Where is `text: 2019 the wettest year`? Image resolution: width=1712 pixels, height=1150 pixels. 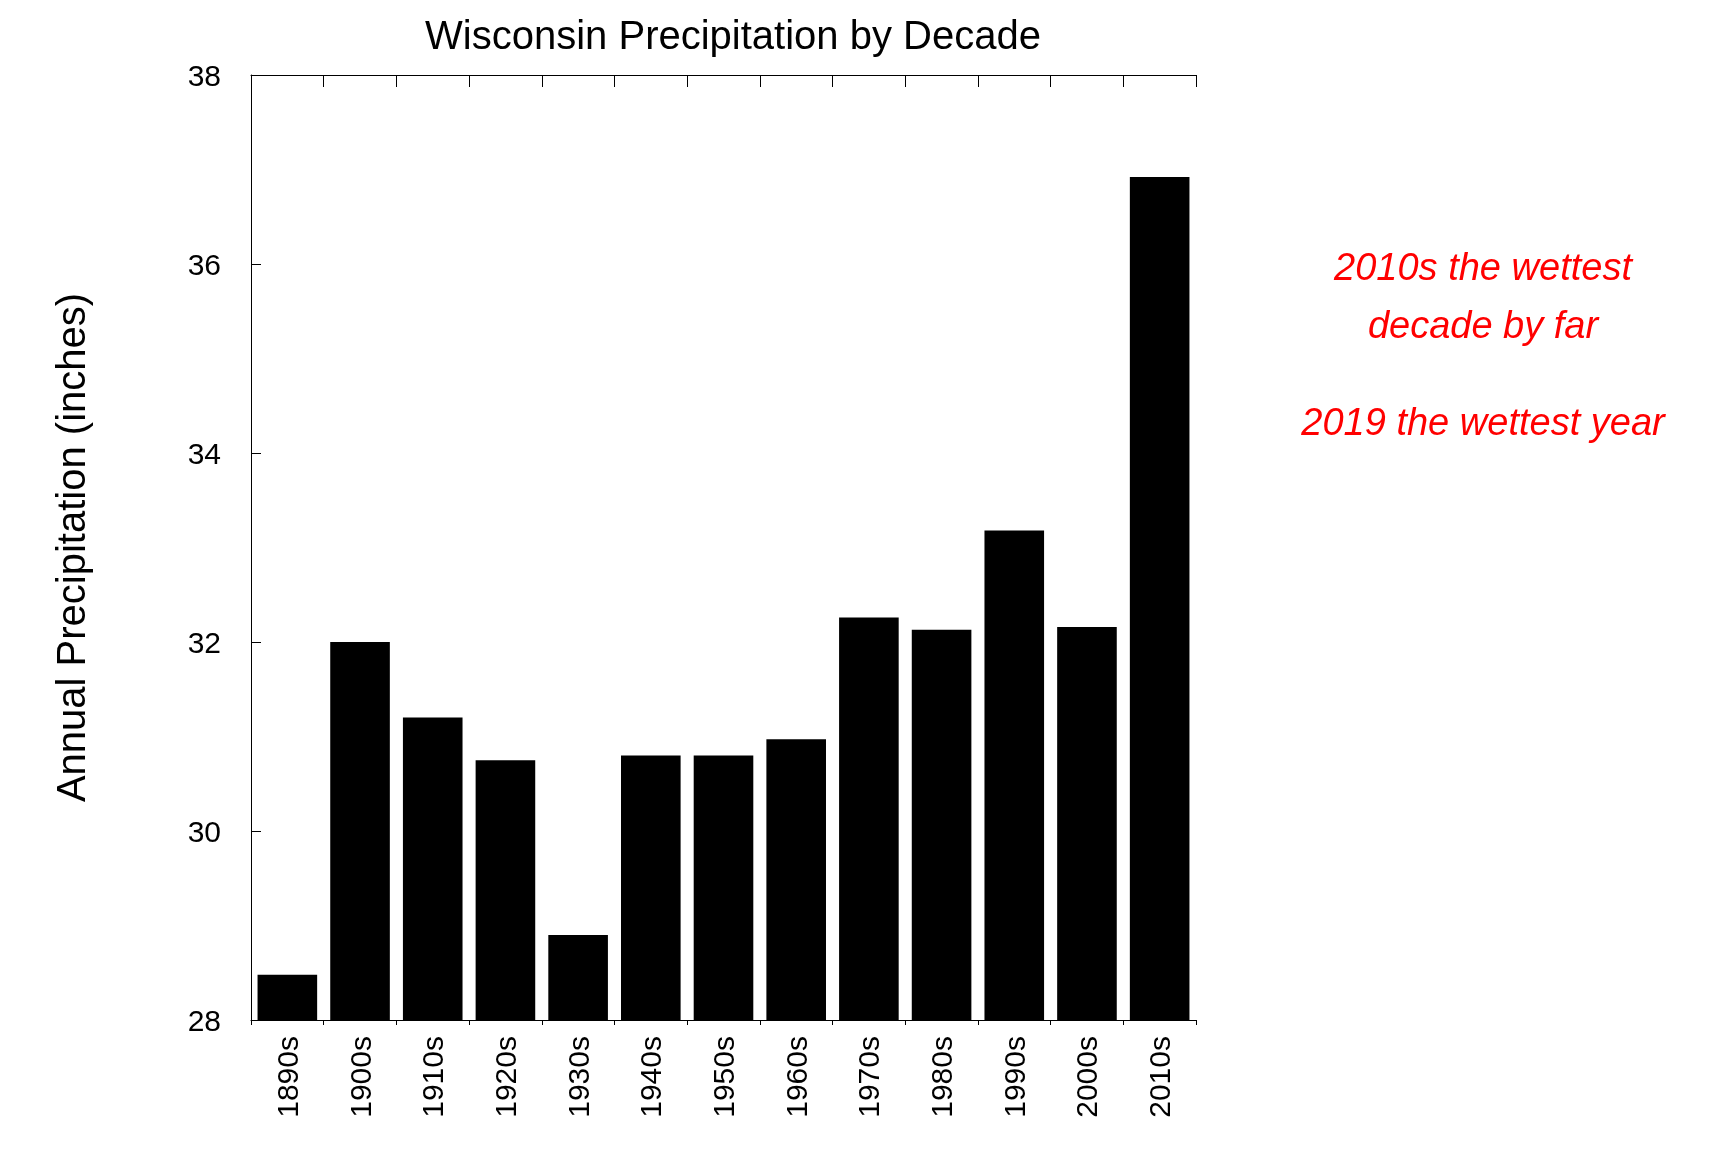
text: 2019 the wettest year is located at coordinates (1483, 422).